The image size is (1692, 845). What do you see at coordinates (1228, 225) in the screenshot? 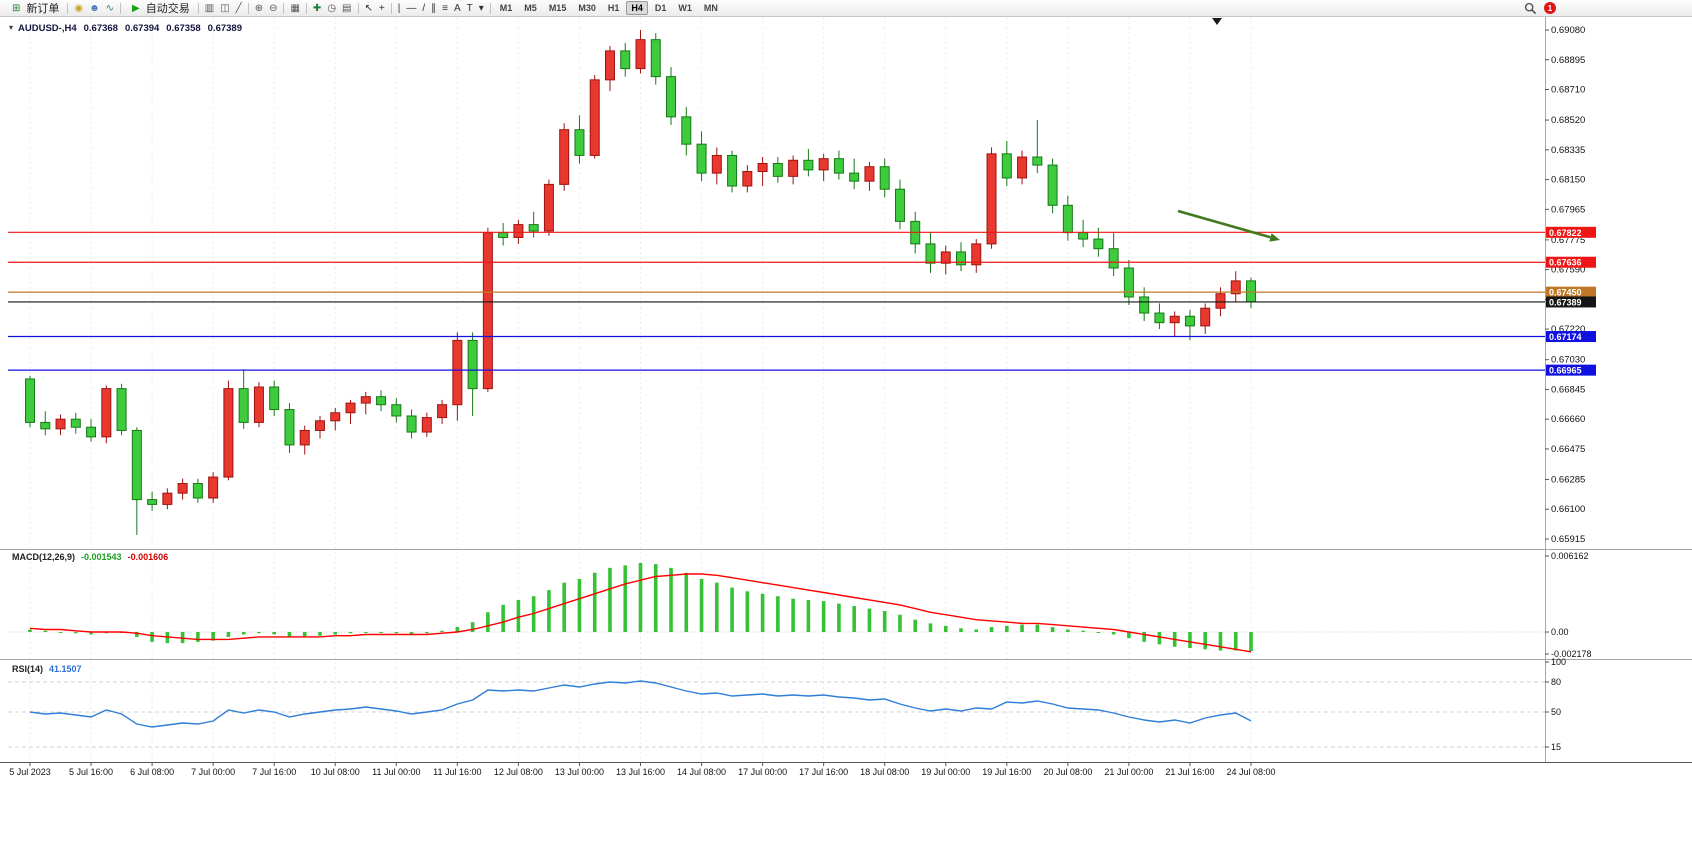
I see `trend-arrow-annotation` at bounding box center [1228, 225].